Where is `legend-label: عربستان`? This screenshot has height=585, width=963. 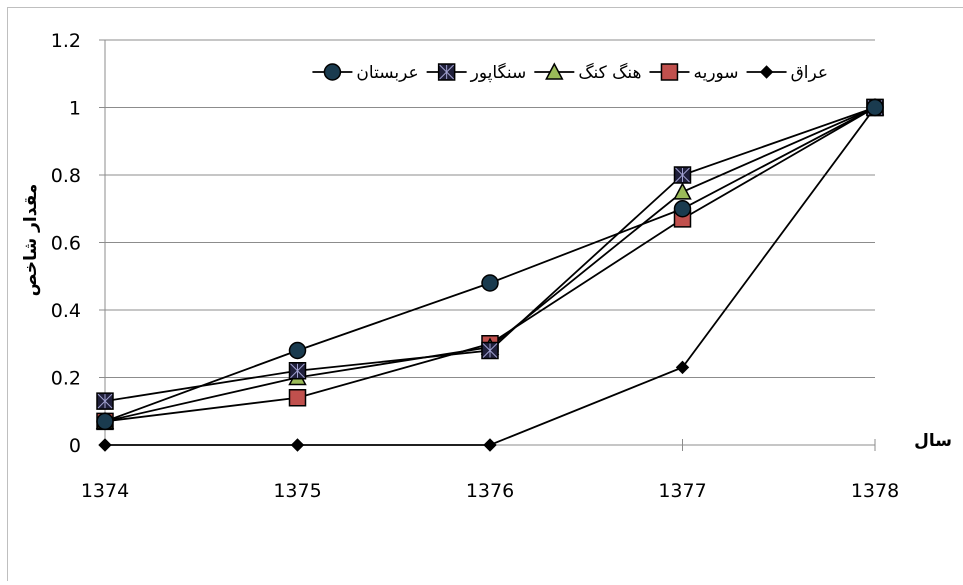 legend-label: عربستان is located at coordinates (387, 73).